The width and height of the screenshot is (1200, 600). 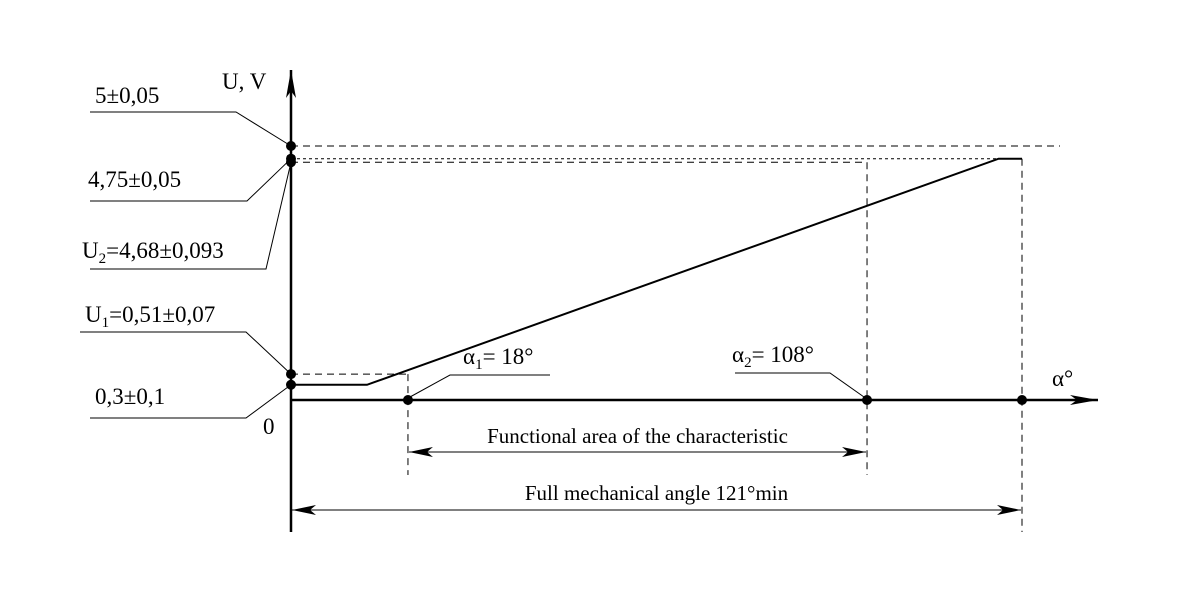 I want to click on point-x-alpha1, so click(x=407, y=400).